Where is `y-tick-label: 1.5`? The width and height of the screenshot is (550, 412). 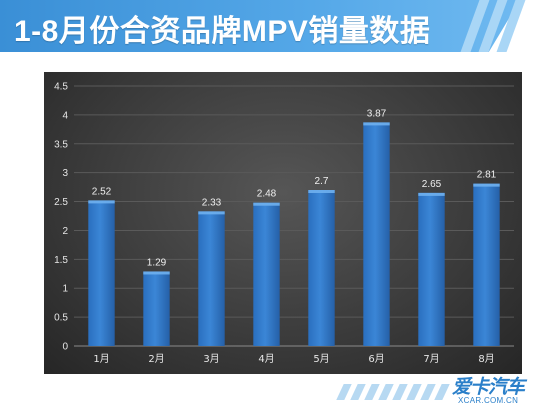
y-tick-label: 1.5 is located at coordinates (61, 260).